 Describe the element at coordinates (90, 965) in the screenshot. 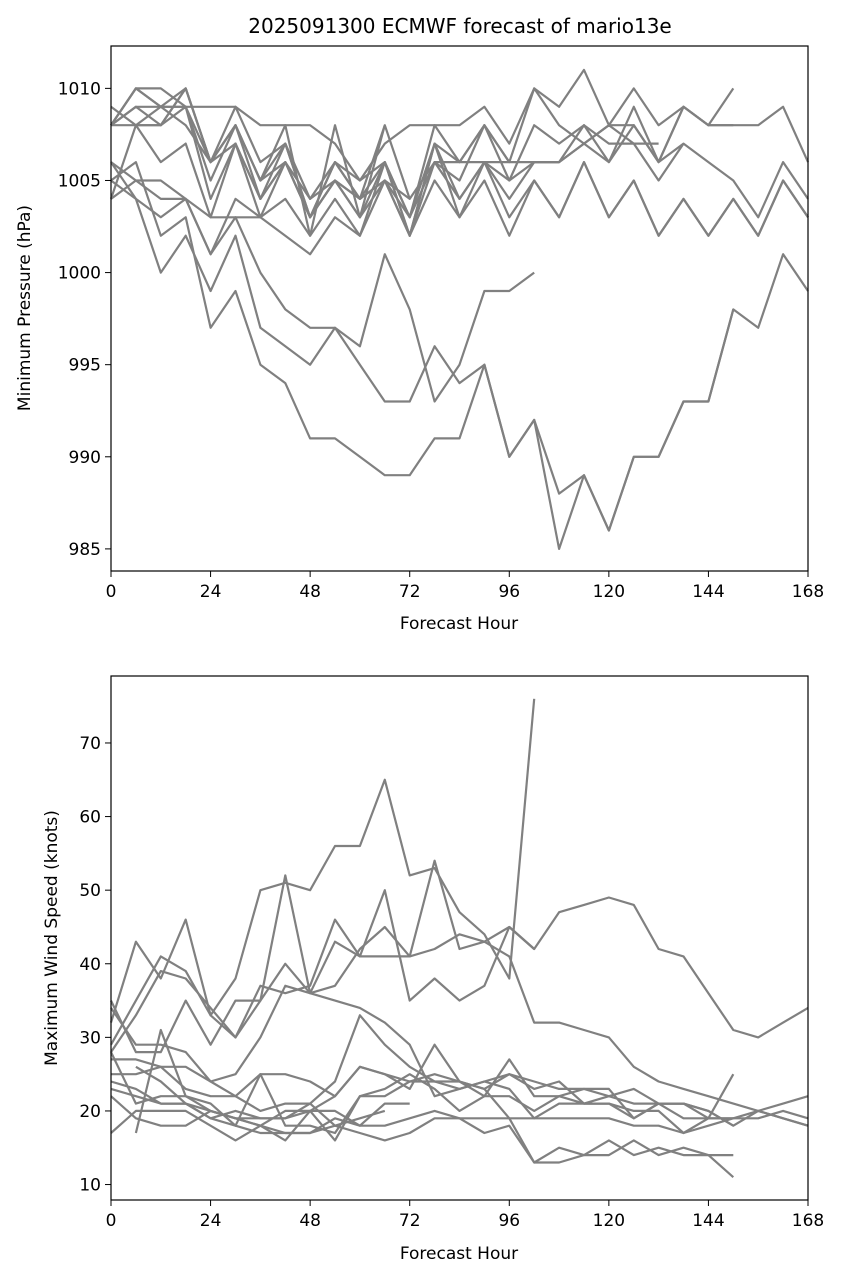

I see `y-tick-label: 40` at that location.